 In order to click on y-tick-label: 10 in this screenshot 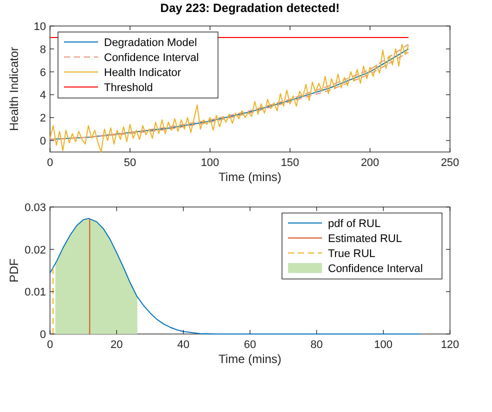, I will do `click(40, 27)`.